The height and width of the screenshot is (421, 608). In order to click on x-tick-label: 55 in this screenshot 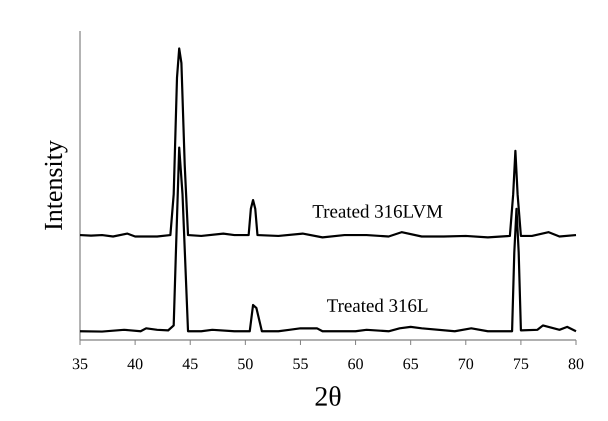, I will do `click(300, 364)`.